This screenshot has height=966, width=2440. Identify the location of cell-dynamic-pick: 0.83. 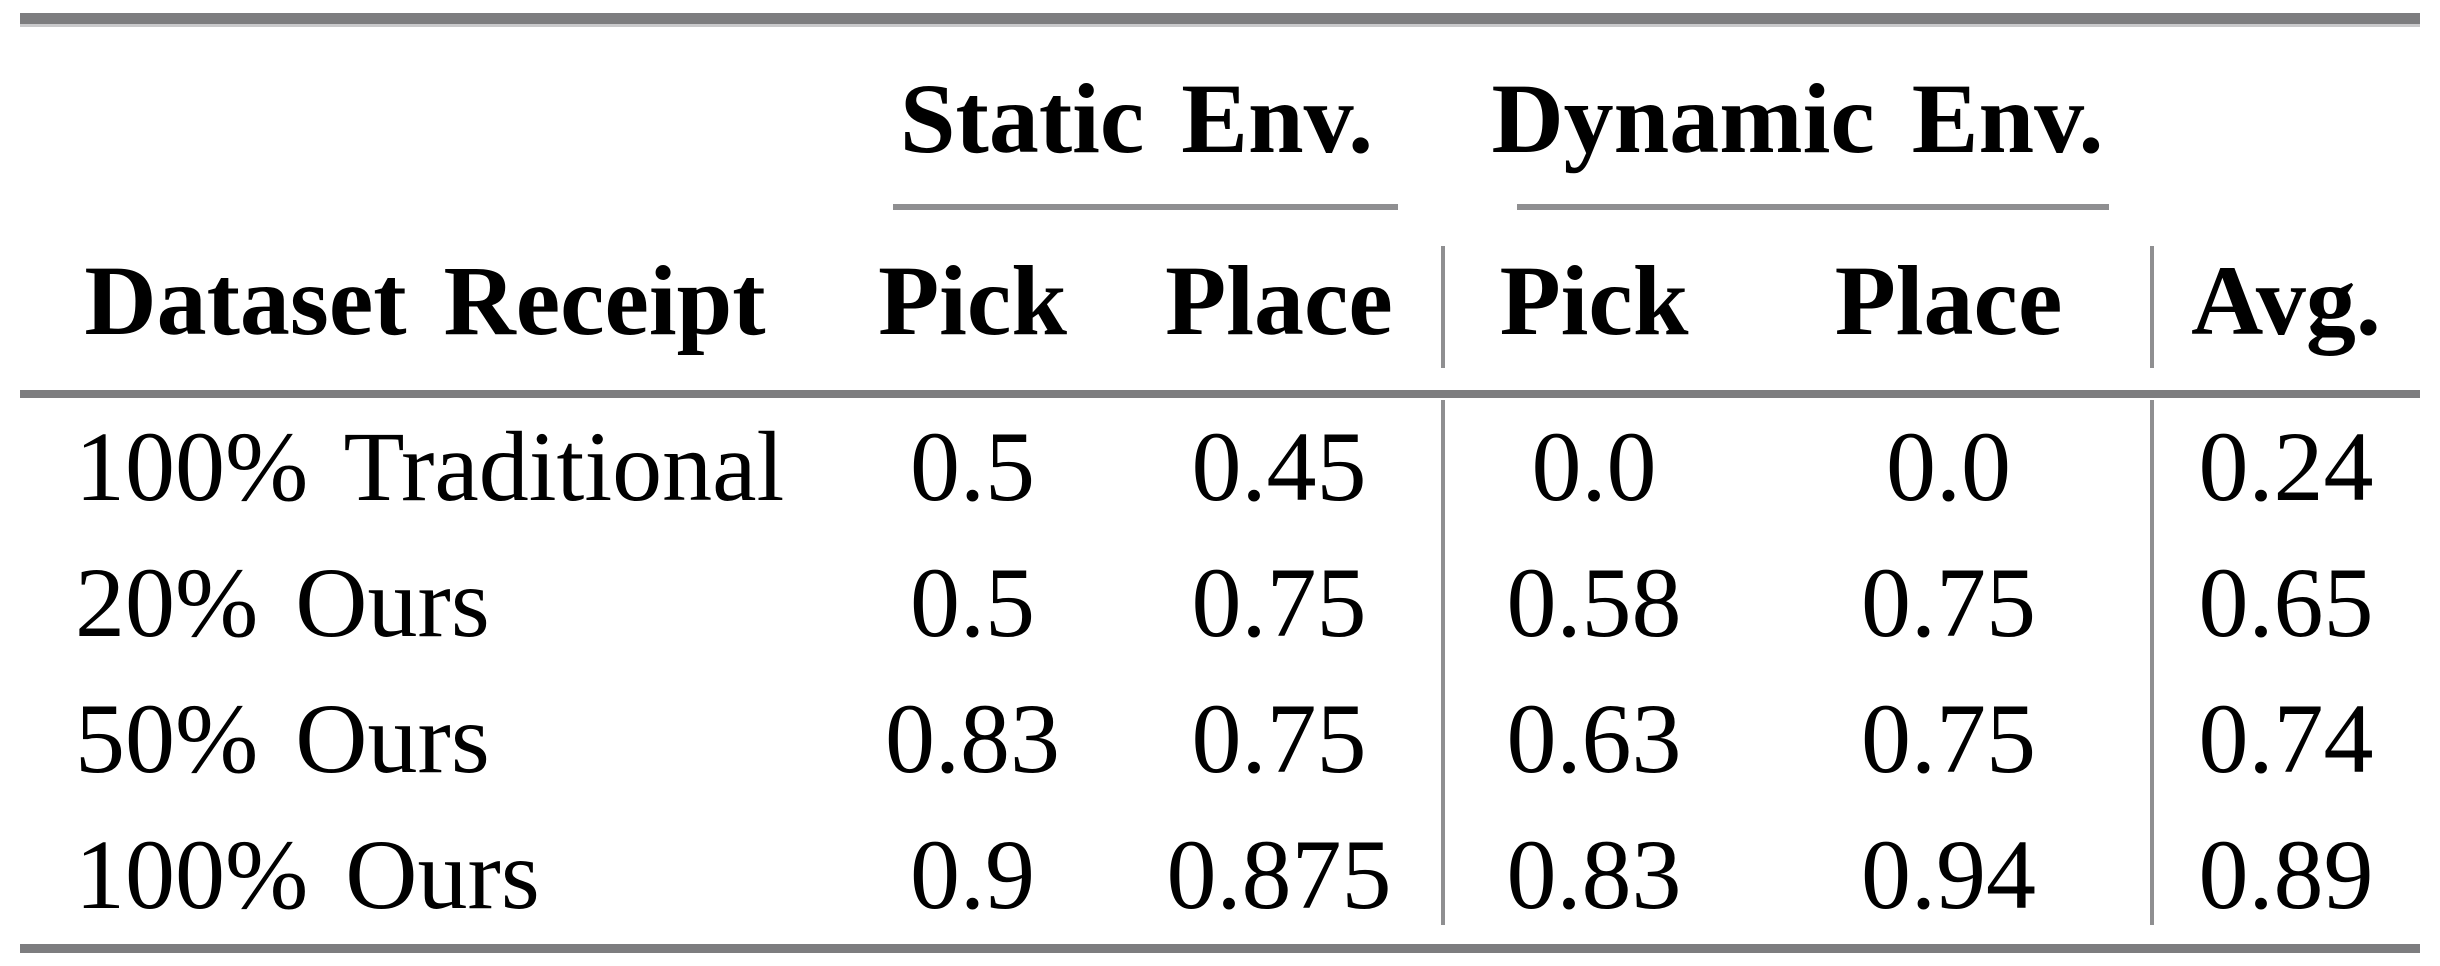
(1594, 874).